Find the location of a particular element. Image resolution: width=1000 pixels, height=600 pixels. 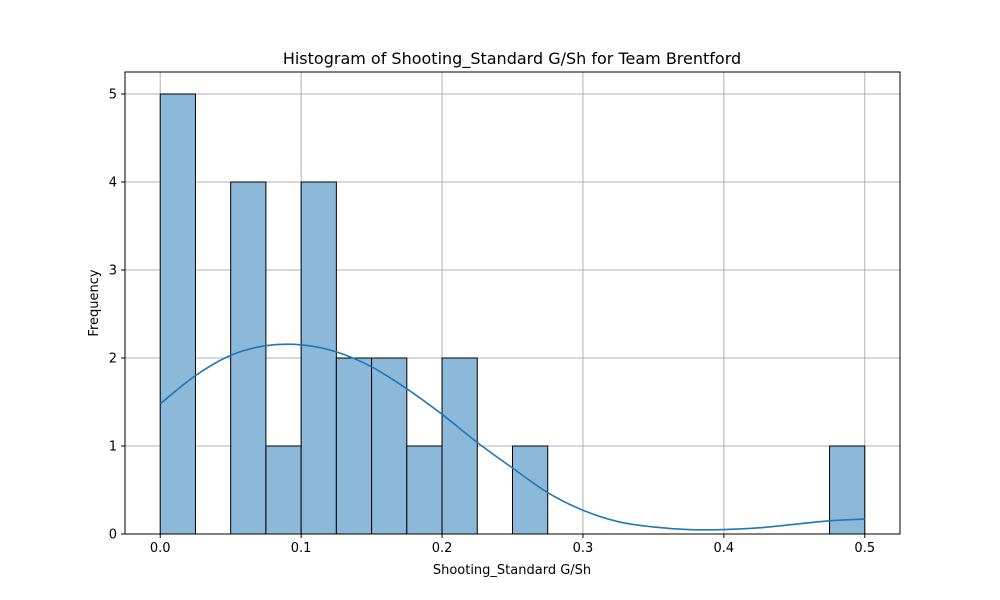

x-tick-label: 0.3 is located at coordinates (583, 548).